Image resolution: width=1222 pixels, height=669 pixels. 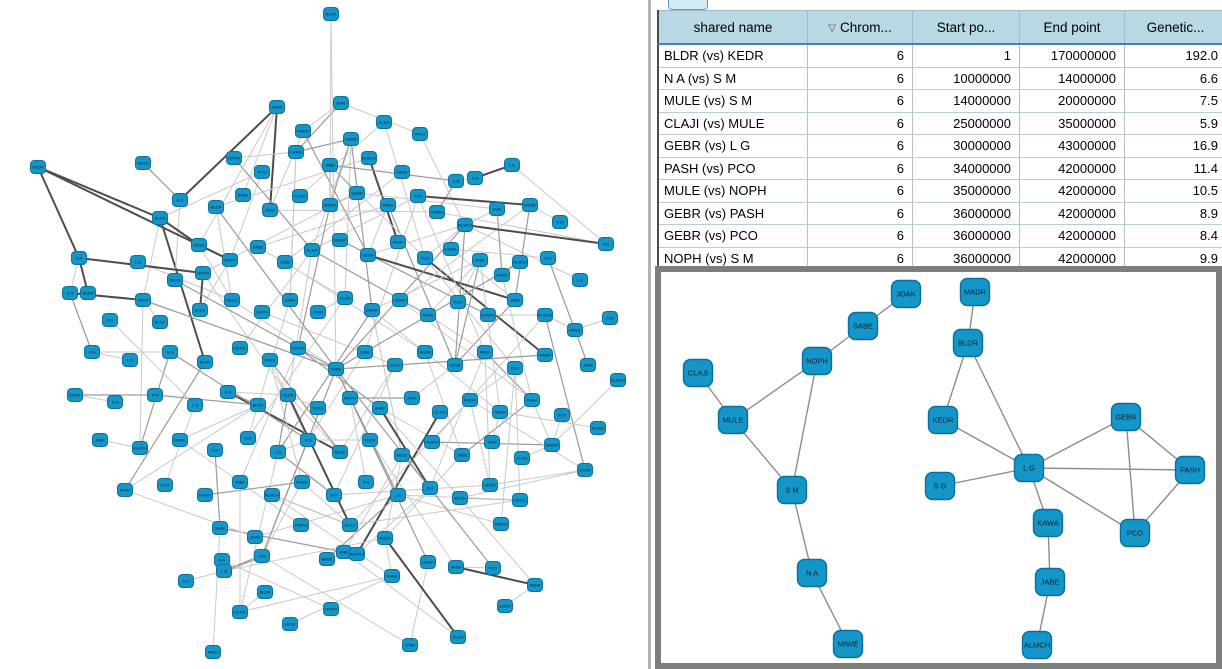 What do you see at coordinates (732, 55) in the screenshot?
I see `cell-shared-name: BLDR (vs) KEDR` at bounding box center [732, 55].